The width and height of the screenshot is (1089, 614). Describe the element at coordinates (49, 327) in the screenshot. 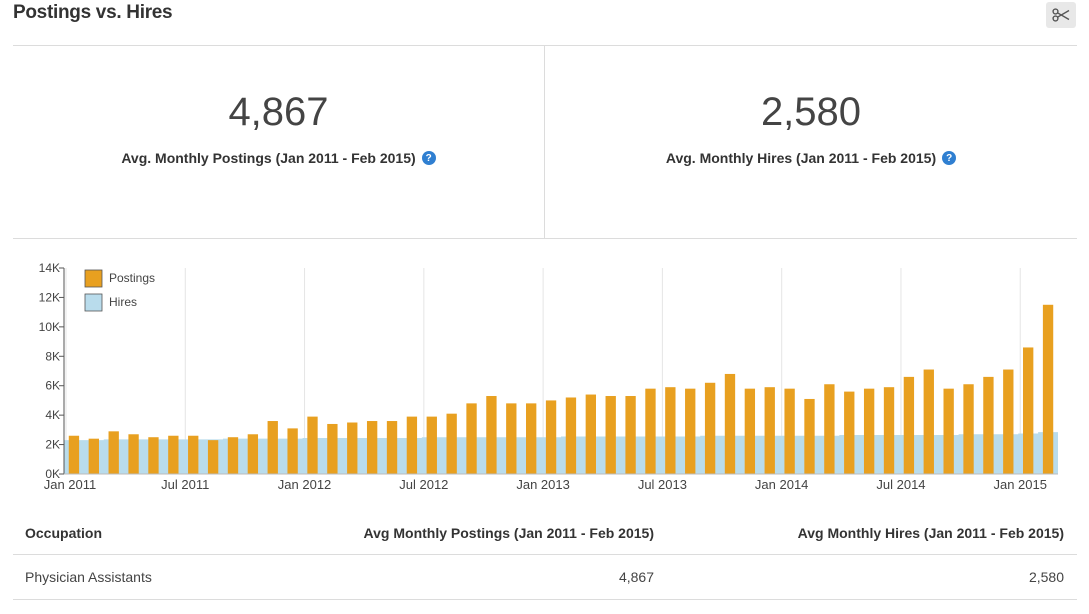

I see `y-tick-label: 10K` at that location.